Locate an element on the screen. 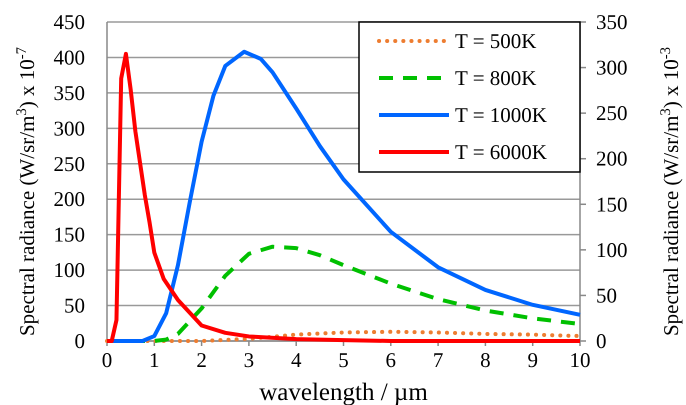 Image resolution: width=686 pixels, height=405 pixels. x-tick-label: 7 is located at coordinates (438, 360).